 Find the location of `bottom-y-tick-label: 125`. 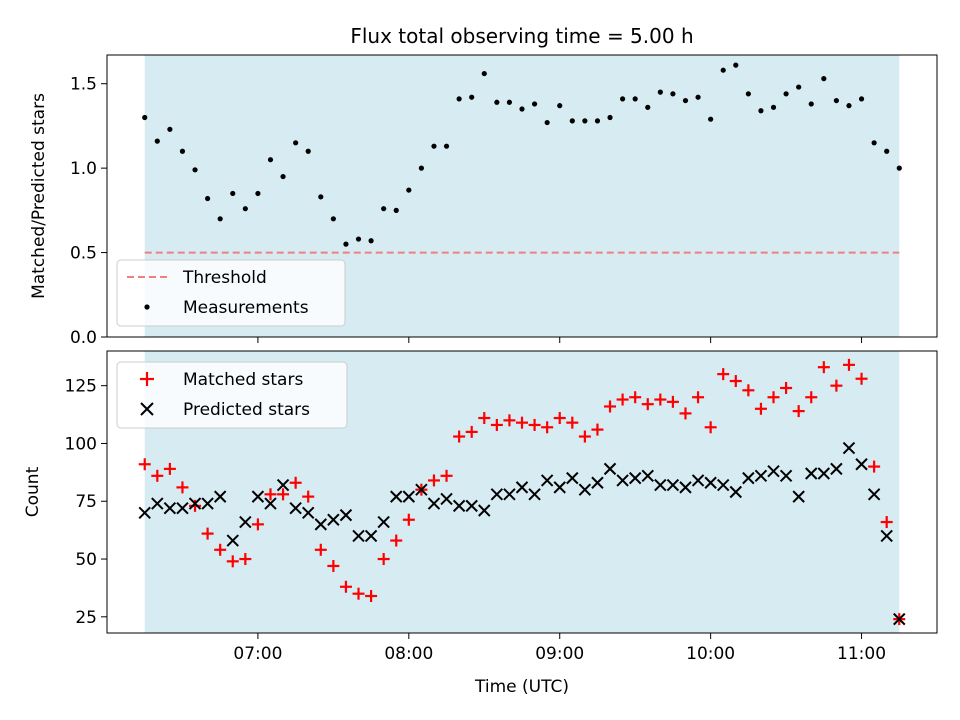

bottom-y-tick-label: 125 is located at coordinates (81, 387).